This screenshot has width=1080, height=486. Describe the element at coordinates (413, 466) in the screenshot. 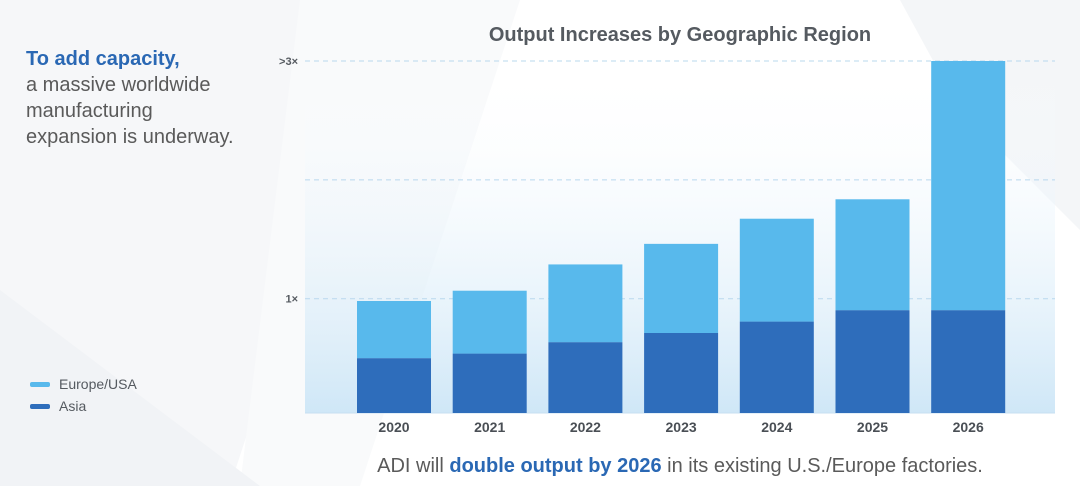

I see `footer-prefix: ADI will` at that location.